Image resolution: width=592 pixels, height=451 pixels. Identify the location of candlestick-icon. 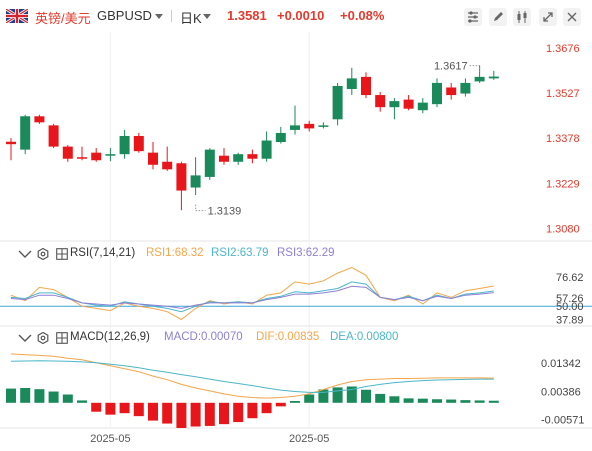
(522, 17).